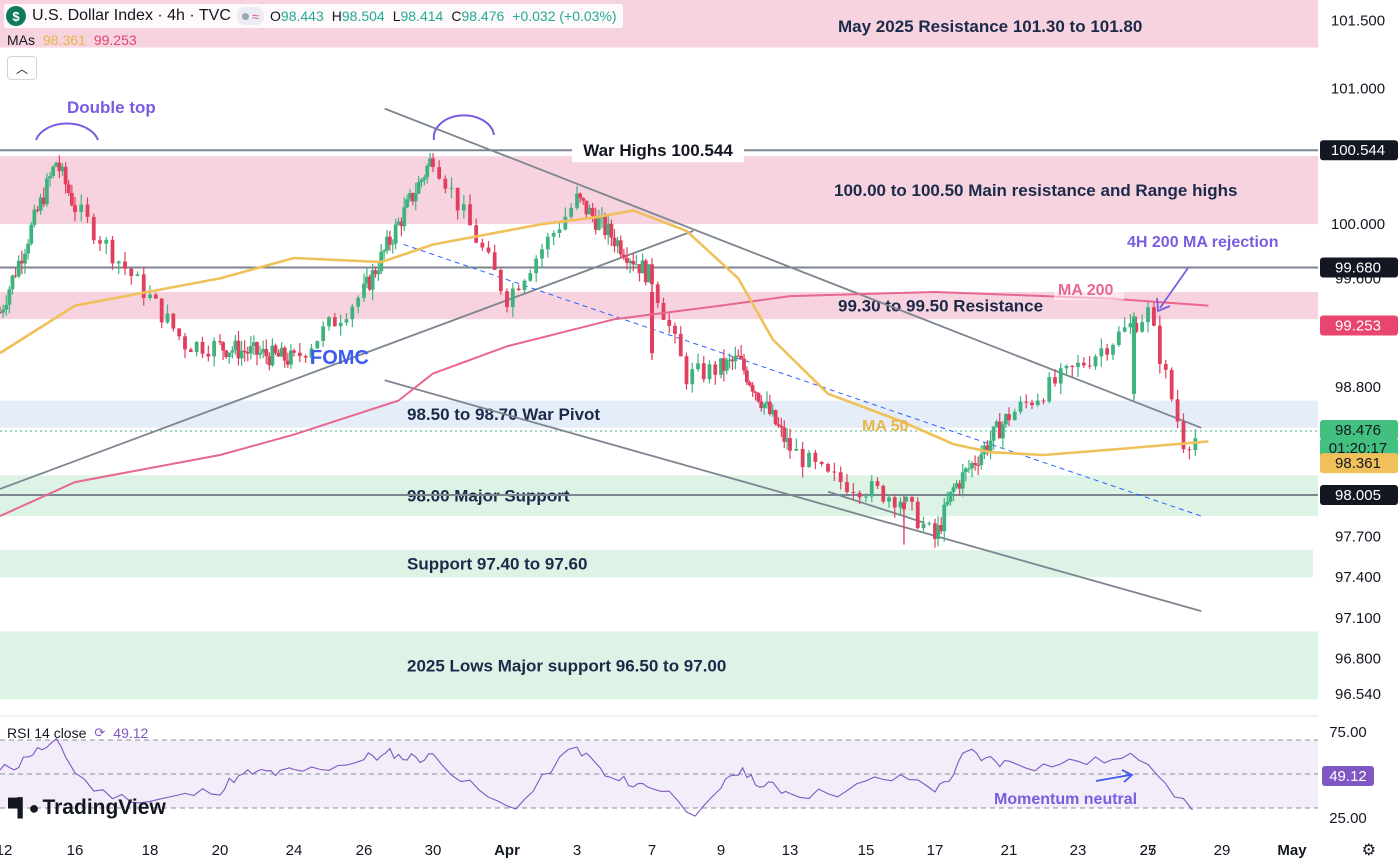 This screenshot has height=863, width=1400. I want to click on double-top-arc, so click(67, 131).